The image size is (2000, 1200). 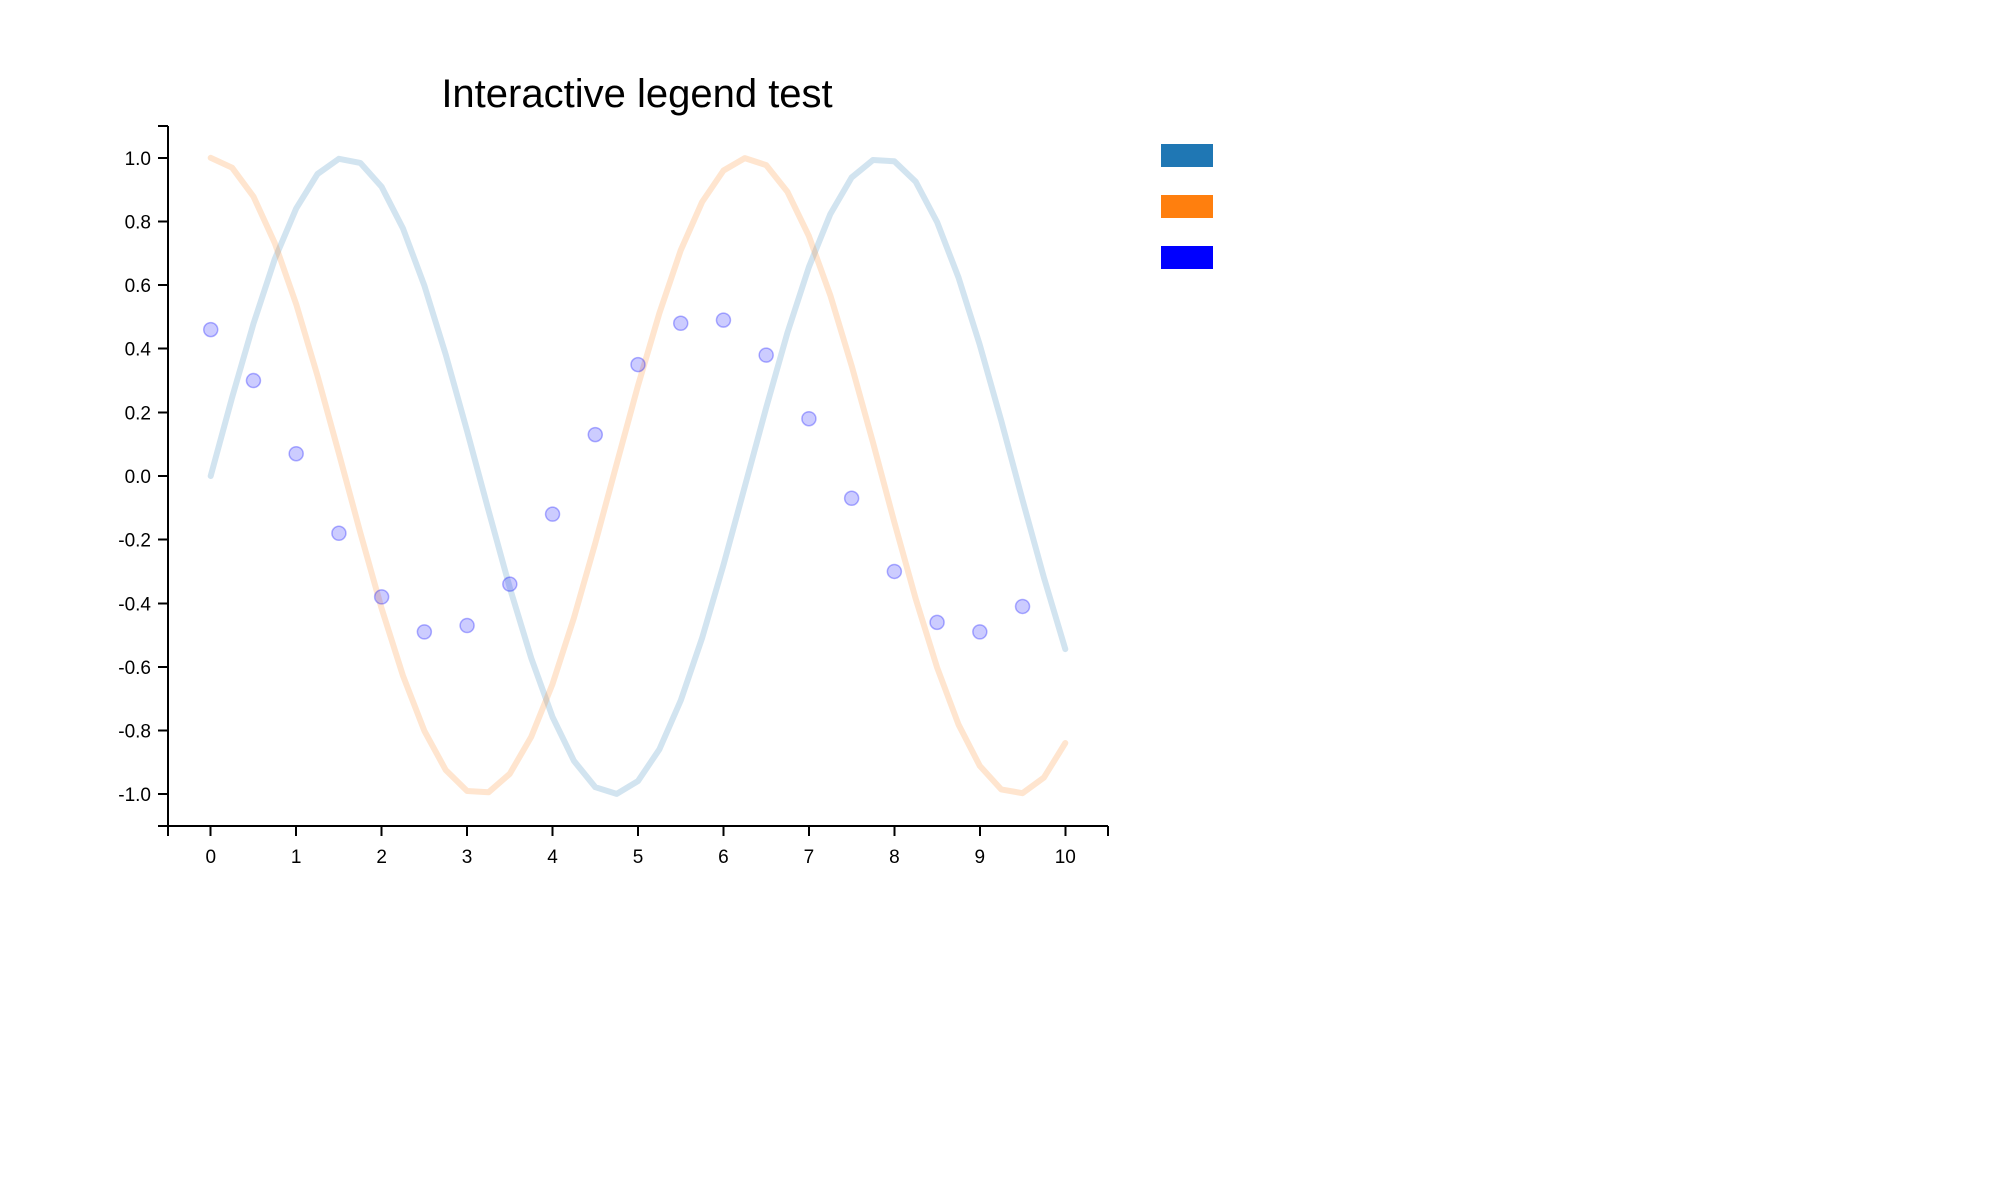 I want to click on y-tick-label: -1.0, so click(x=134, y=795).